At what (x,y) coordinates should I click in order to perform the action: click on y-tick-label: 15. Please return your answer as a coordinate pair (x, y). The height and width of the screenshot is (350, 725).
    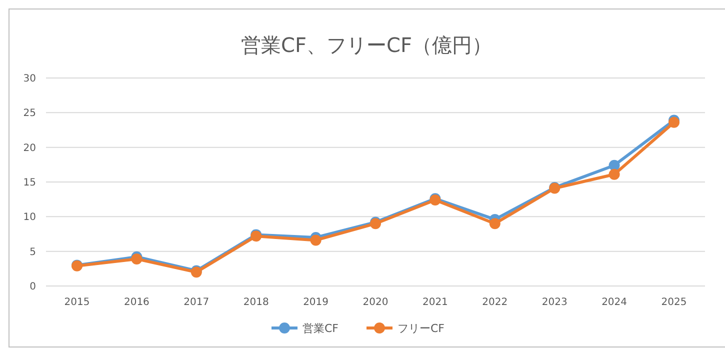
    Looking at the image, I should click on (29, 183).